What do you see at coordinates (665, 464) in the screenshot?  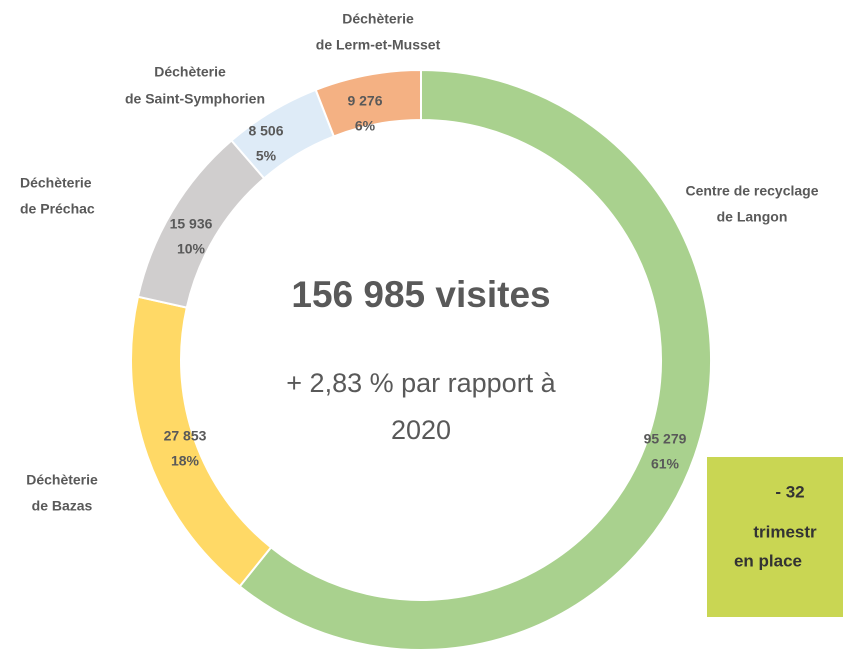 I see `percentage-label: 61%` at bounding box center [665, 464].